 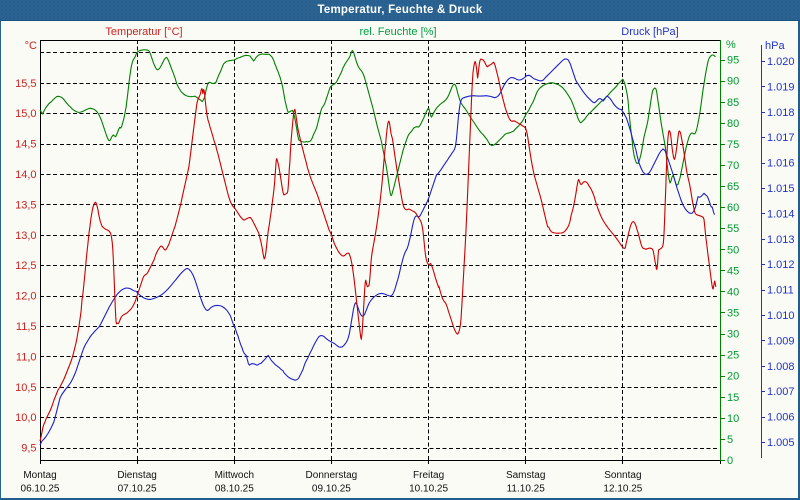 What do you see at coordinates (781, 316) in the screenshot?
I see `svg-text: 1.010` at bounding box center [781, 316].